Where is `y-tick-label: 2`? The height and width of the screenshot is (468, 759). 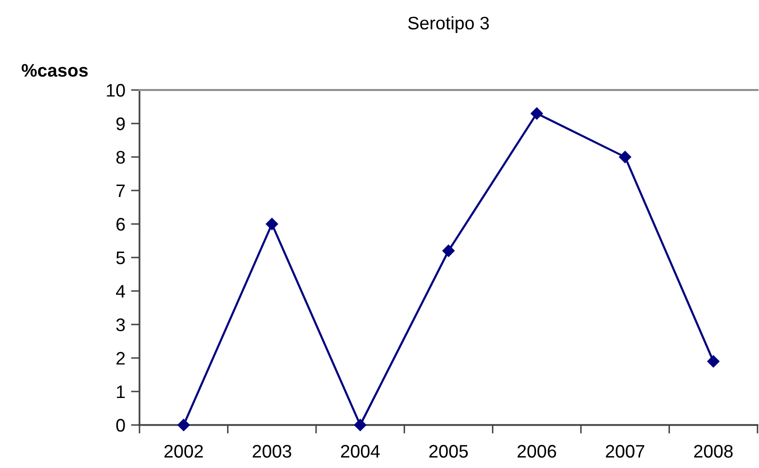
y-tick-label: 2 is located at coordinates (120, 358).